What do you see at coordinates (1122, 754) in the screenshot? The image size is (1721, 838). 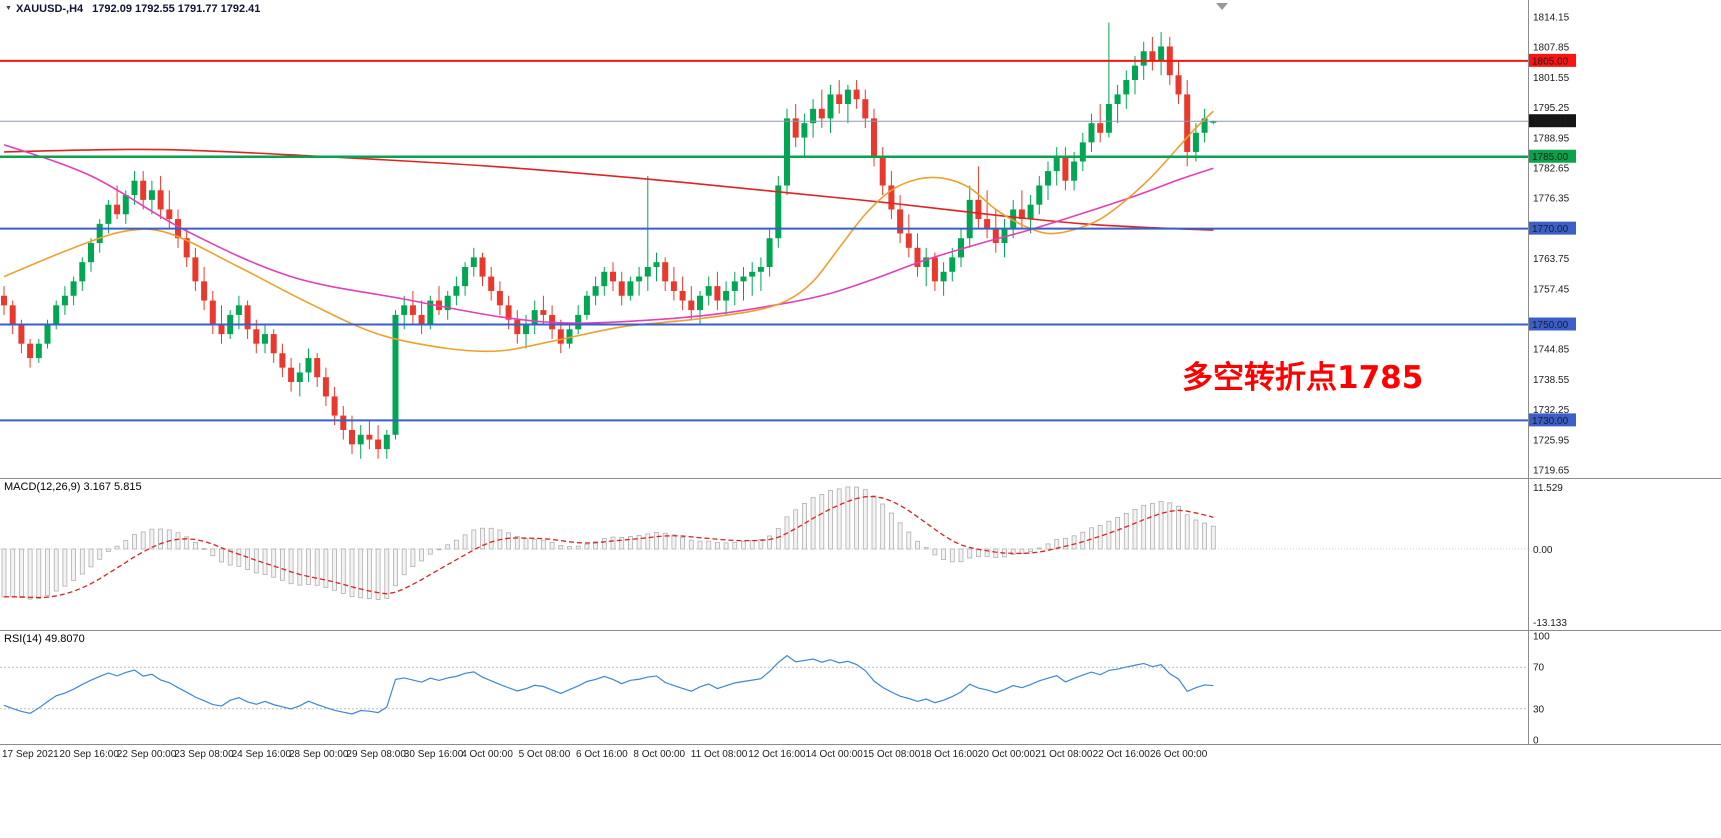 I see `time-axis-label: 22 Oct 16:00` at bounding box center [1122, 754].